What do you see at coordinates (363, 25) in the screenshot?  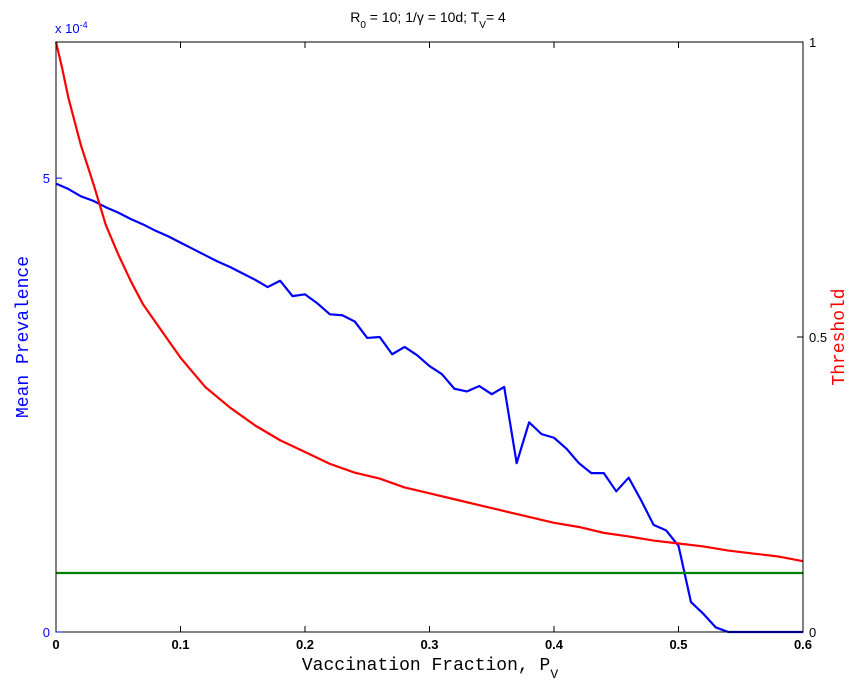 I see `title-part-1: 0` at bounding box center [363, 25].